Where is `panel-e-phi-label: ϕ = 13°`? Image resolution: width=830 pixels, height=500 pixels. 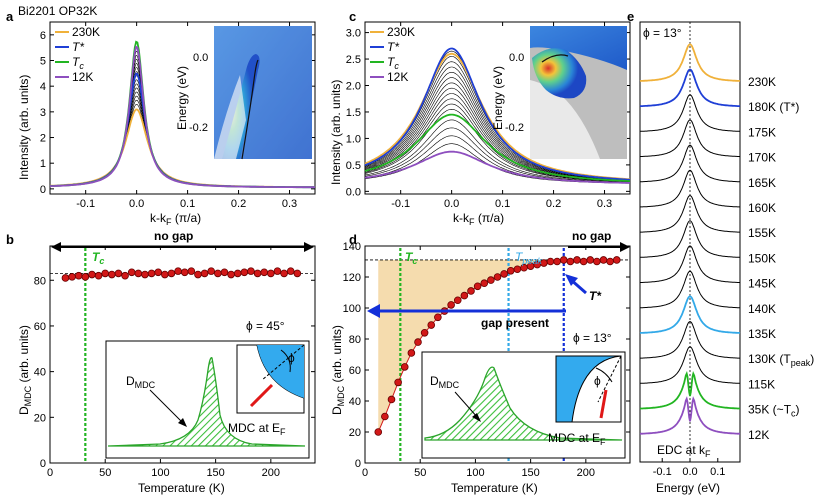
panel-e-phi-label: ϕ = 13° is located at coordinates (662, 33).